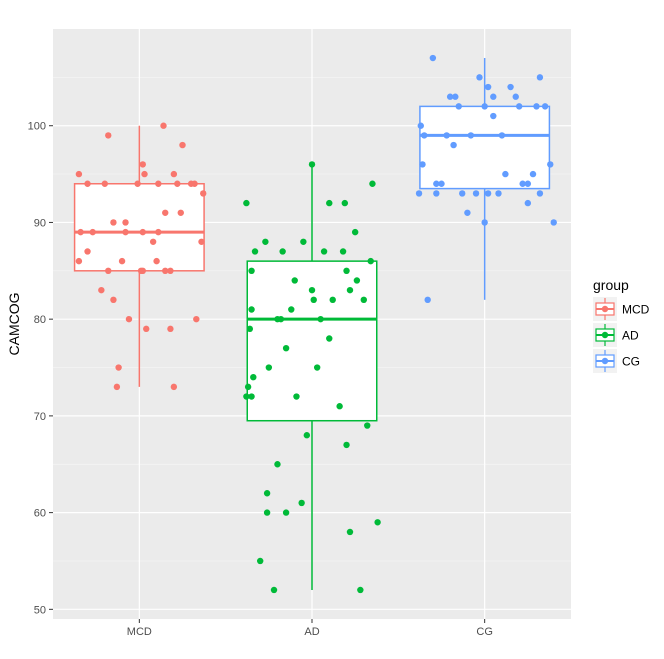 This screenshot has height=659, width=664. Describe the element at coordinates (14, 324) in the screenshot. I see `y-axis-title: CAMCOG` at that location.